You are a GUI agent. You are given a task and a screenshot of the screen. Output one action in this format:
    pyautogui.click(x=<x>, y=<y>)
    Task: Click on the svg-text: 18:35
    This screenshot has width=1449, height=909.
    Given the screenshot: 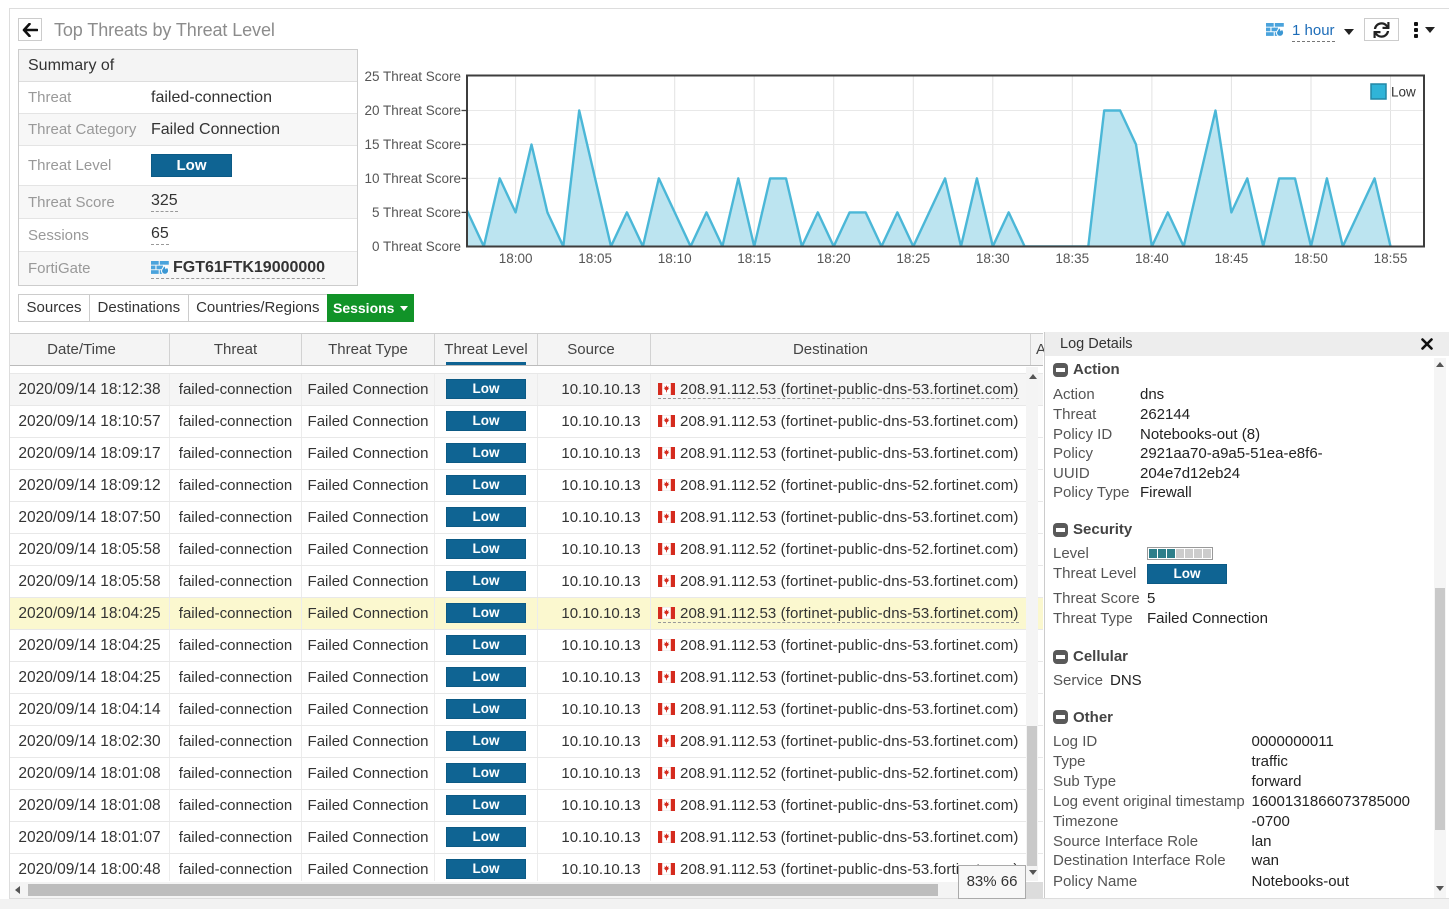 What is the action you would take?
    pyautogui.click(x=1072, y=258)
    